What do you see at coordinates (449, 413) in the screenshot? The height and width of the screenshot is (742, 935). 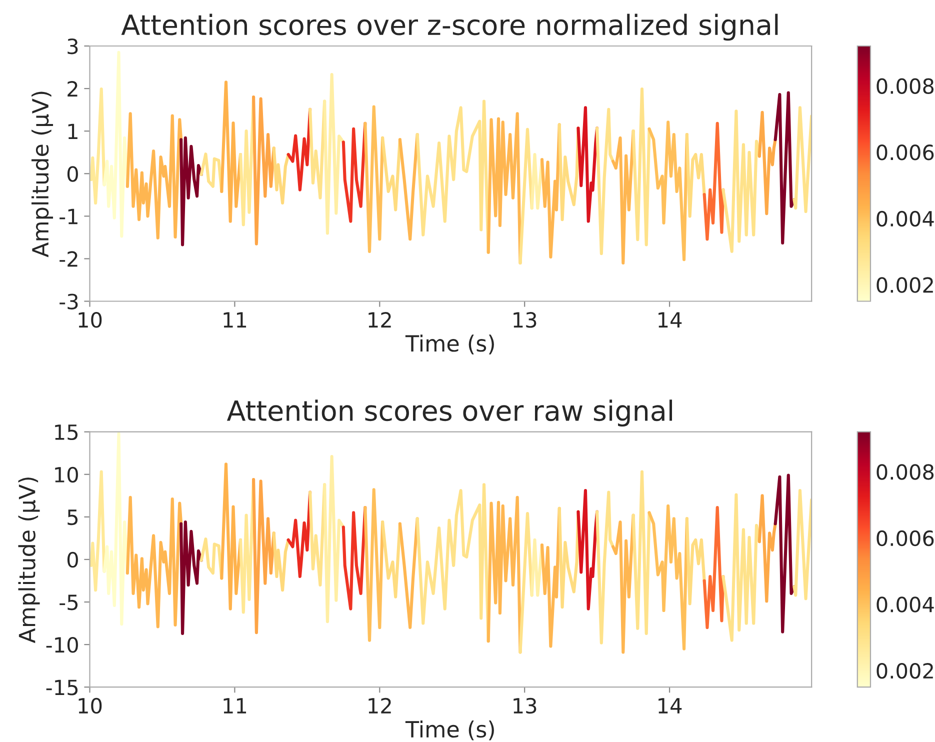 I see `chart-title: Attention scores over raw signal` at bounding box center [449, 413].